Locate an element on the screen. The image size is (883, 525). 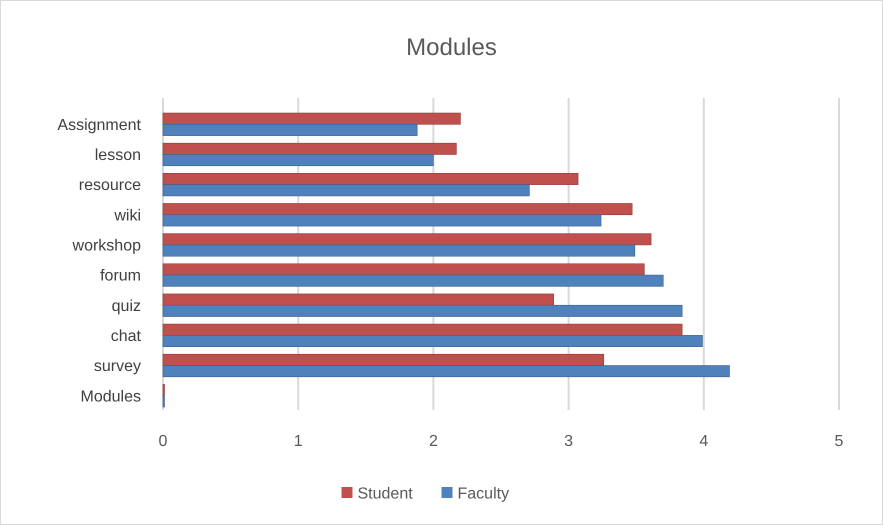
legend-label: Faculty is located at coordinates (484, 494).